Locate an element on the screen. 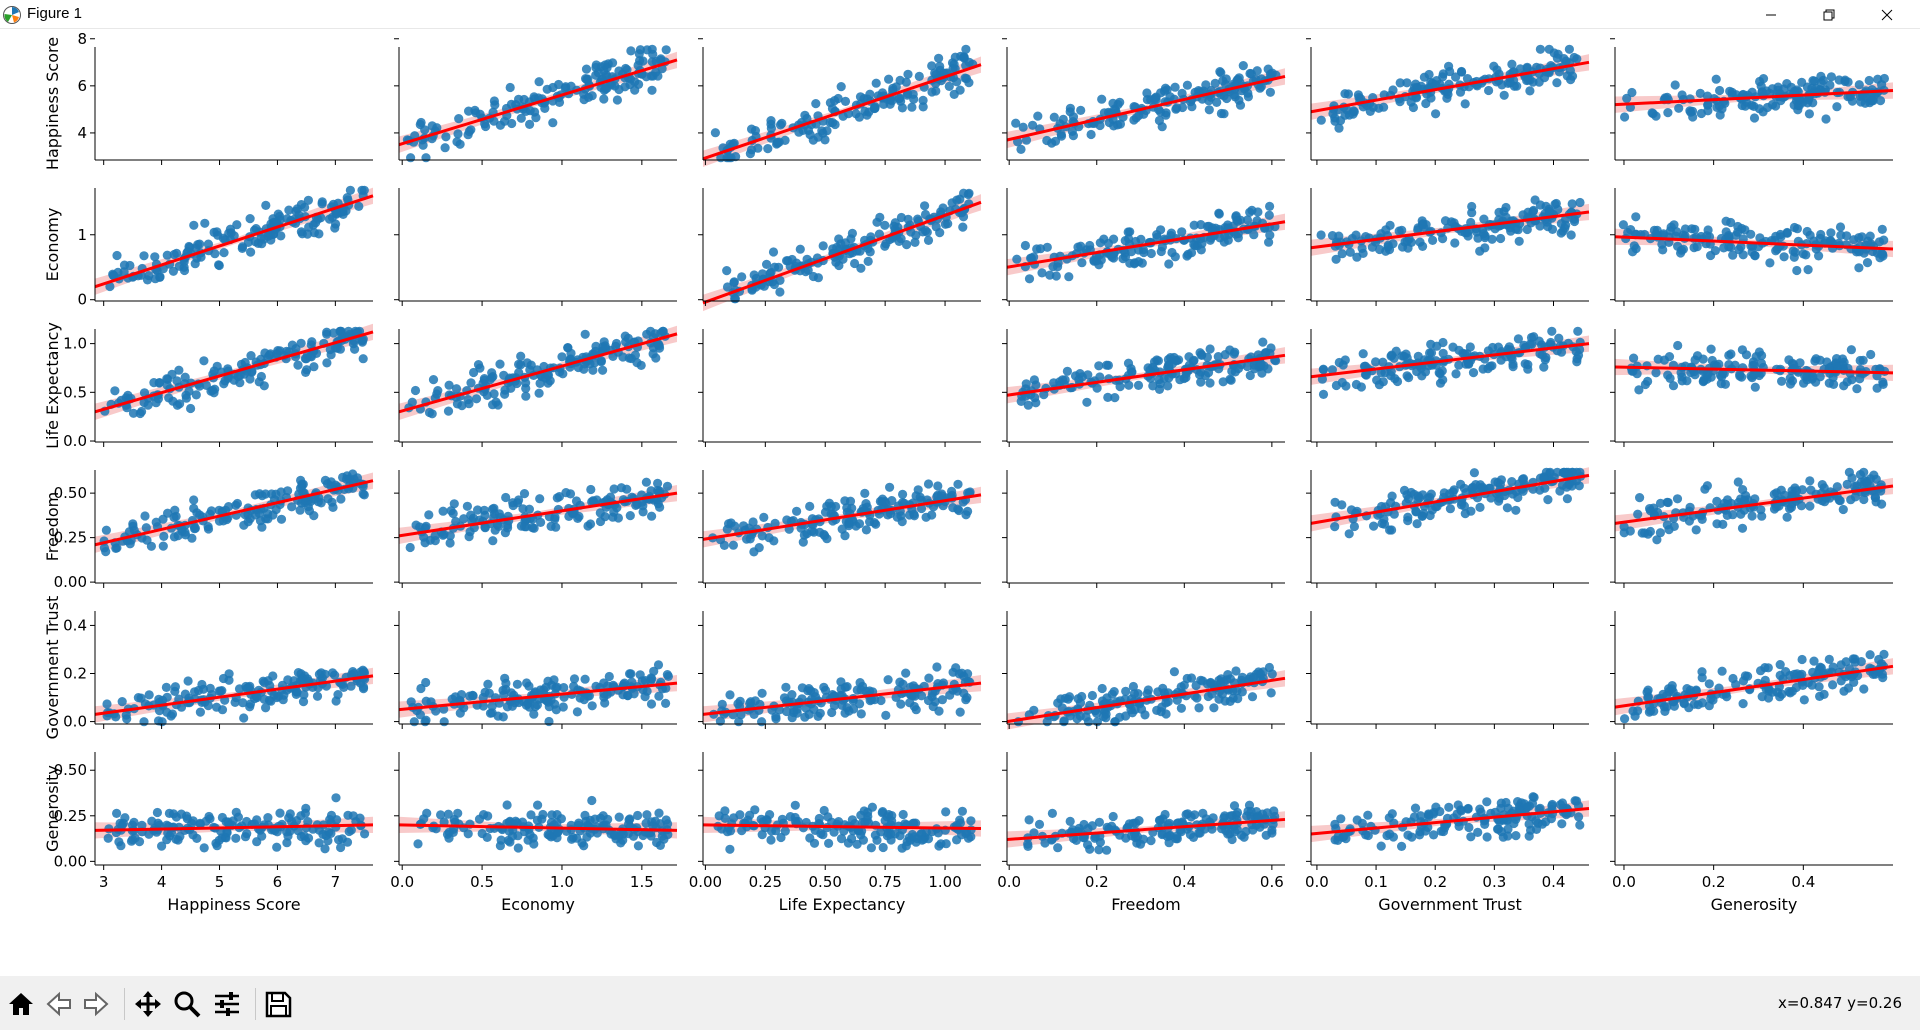 The width and height of the screenshot is (1920, 1030). x-tick-label: 3 is located at coordinates (104, 882).